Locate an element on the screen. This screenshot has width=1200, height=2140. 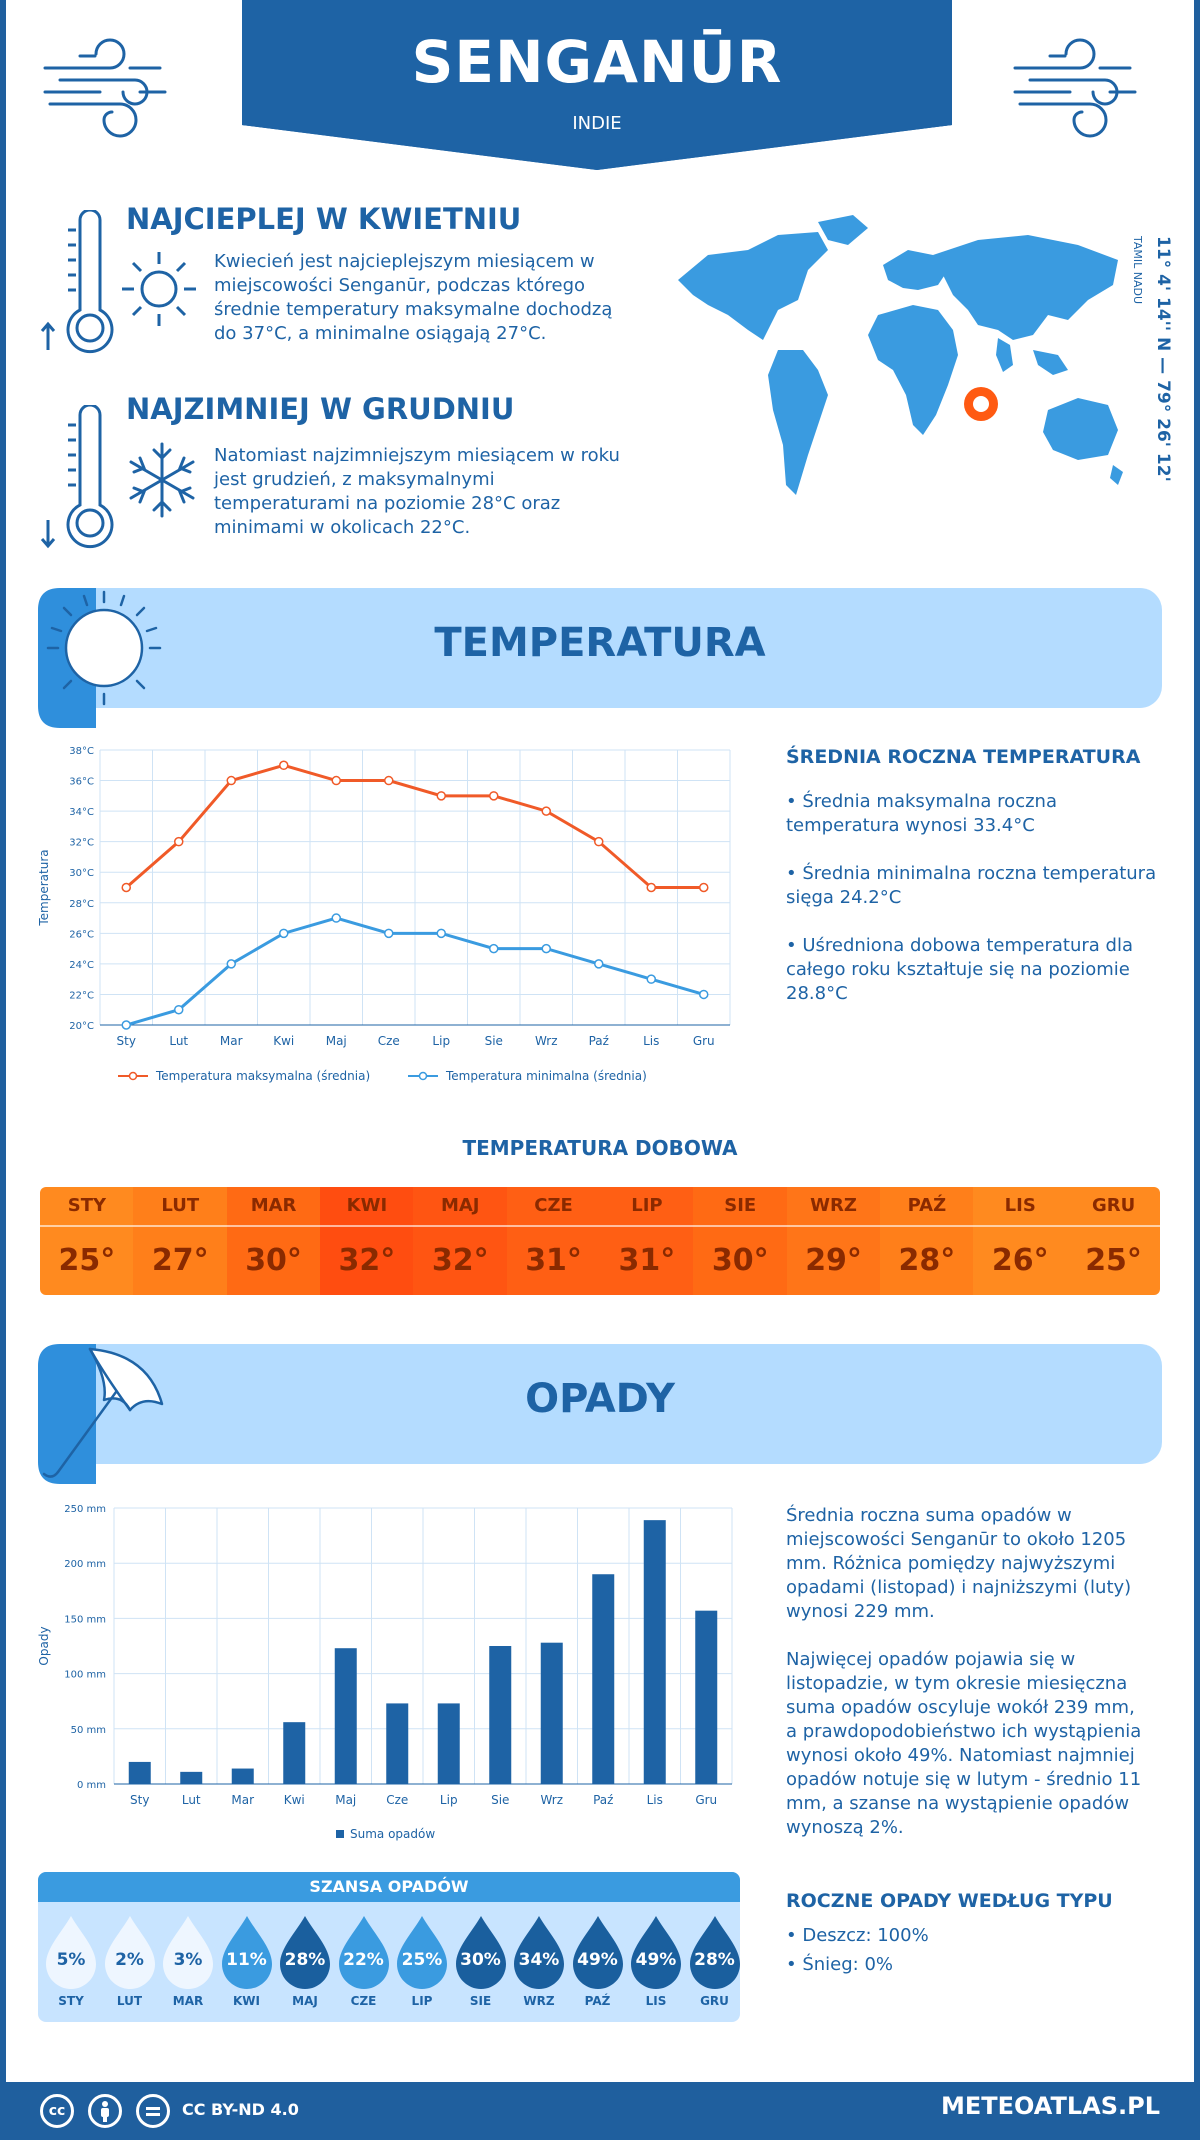
rain-chance-item: 2% LUT is located at coordinates (130, 1964).